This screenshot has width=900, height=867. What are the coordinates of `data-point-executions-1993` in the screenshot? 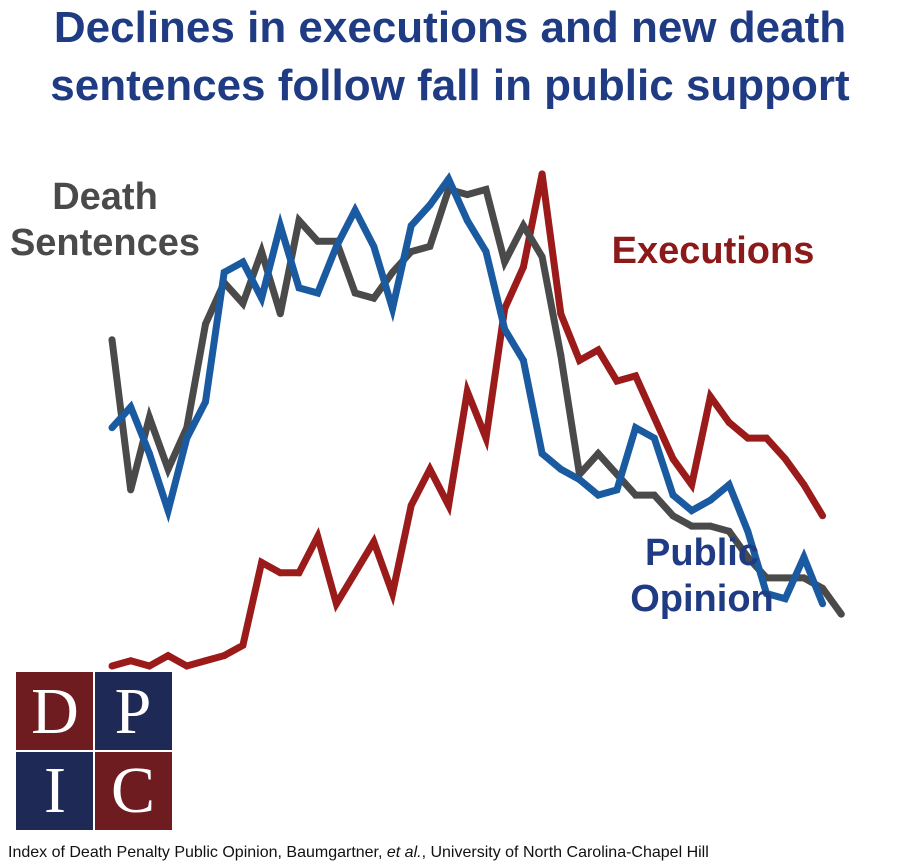 It's located at (467, 391).